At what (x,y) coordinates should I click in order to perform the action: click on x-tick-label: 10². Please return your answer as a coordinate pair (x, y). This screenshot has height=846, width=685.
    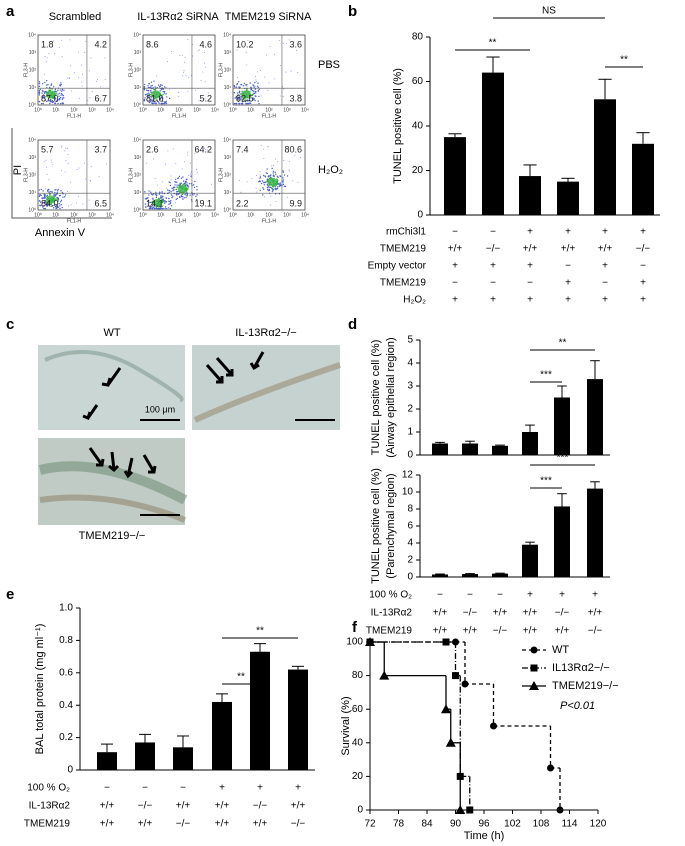
    Looking at the image, I should click on (74, 110).